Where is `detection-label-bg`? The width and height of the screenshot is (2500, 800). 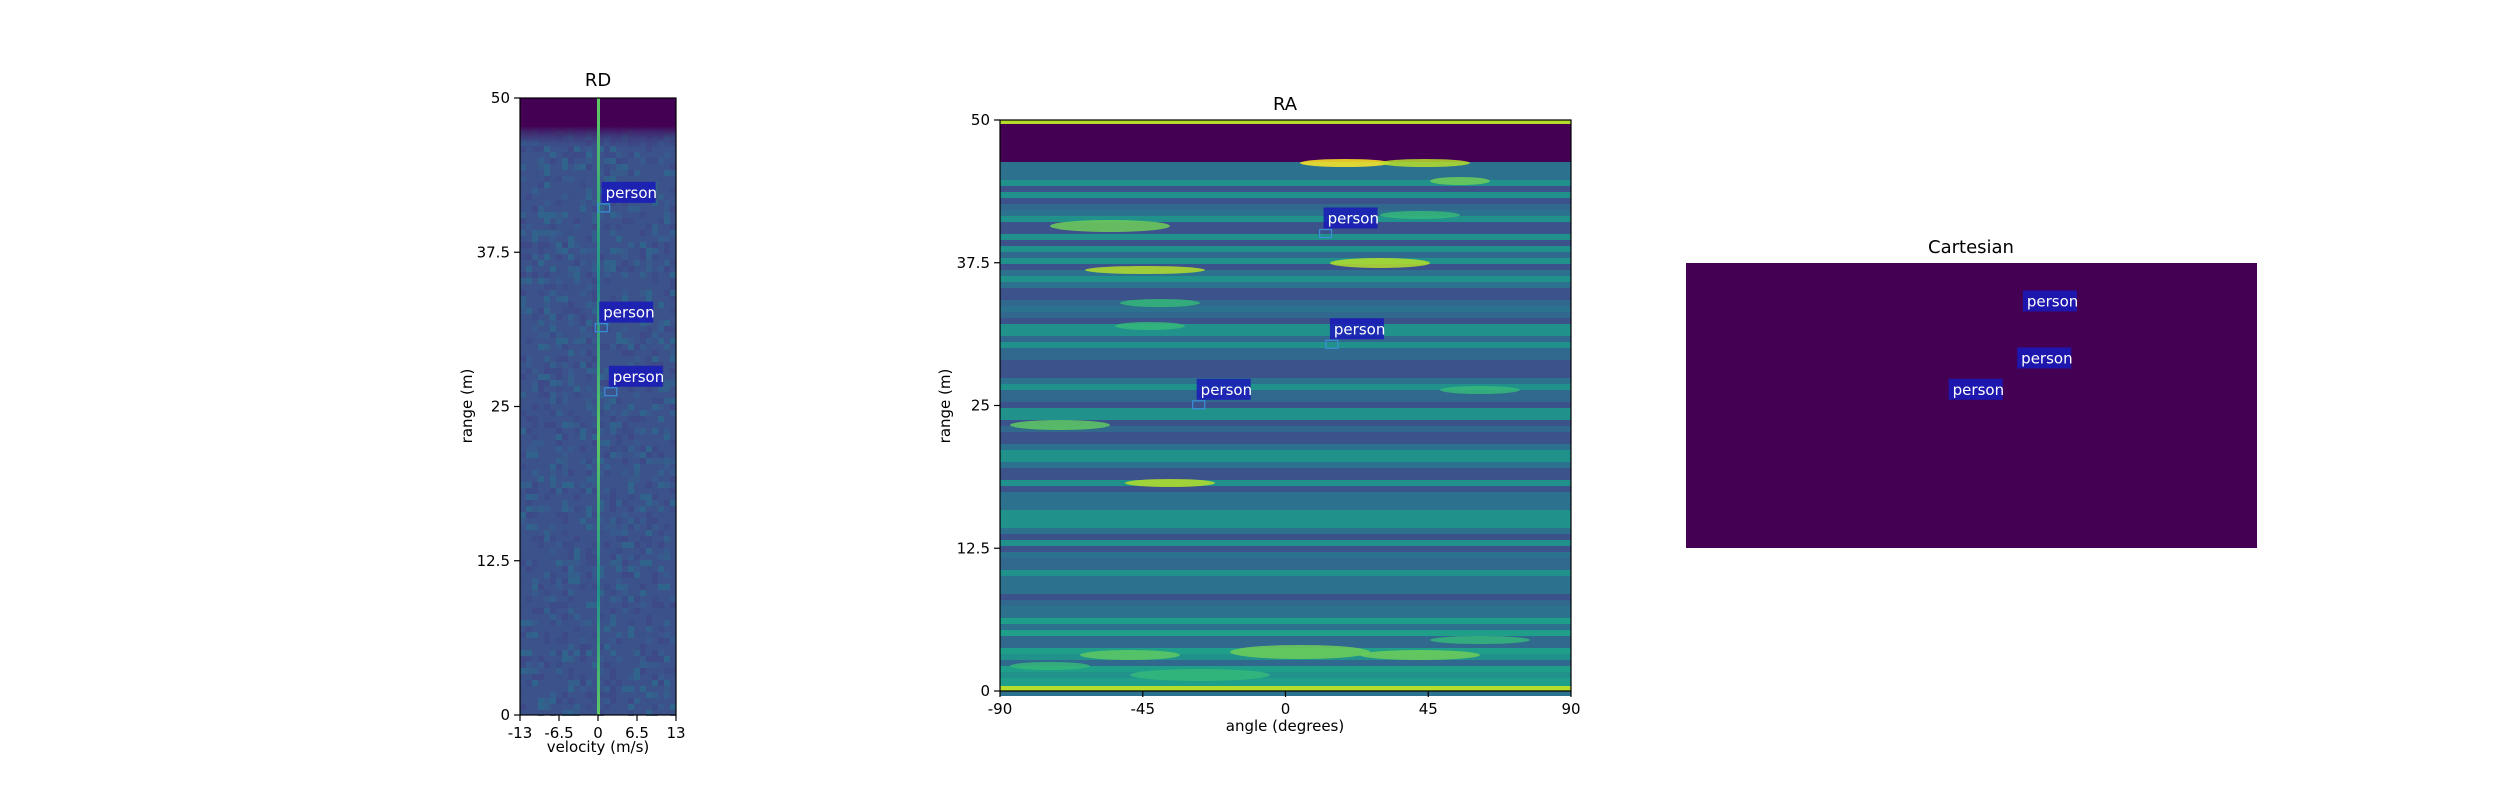
detection-label-bg is located at coordinates (1350, 218).